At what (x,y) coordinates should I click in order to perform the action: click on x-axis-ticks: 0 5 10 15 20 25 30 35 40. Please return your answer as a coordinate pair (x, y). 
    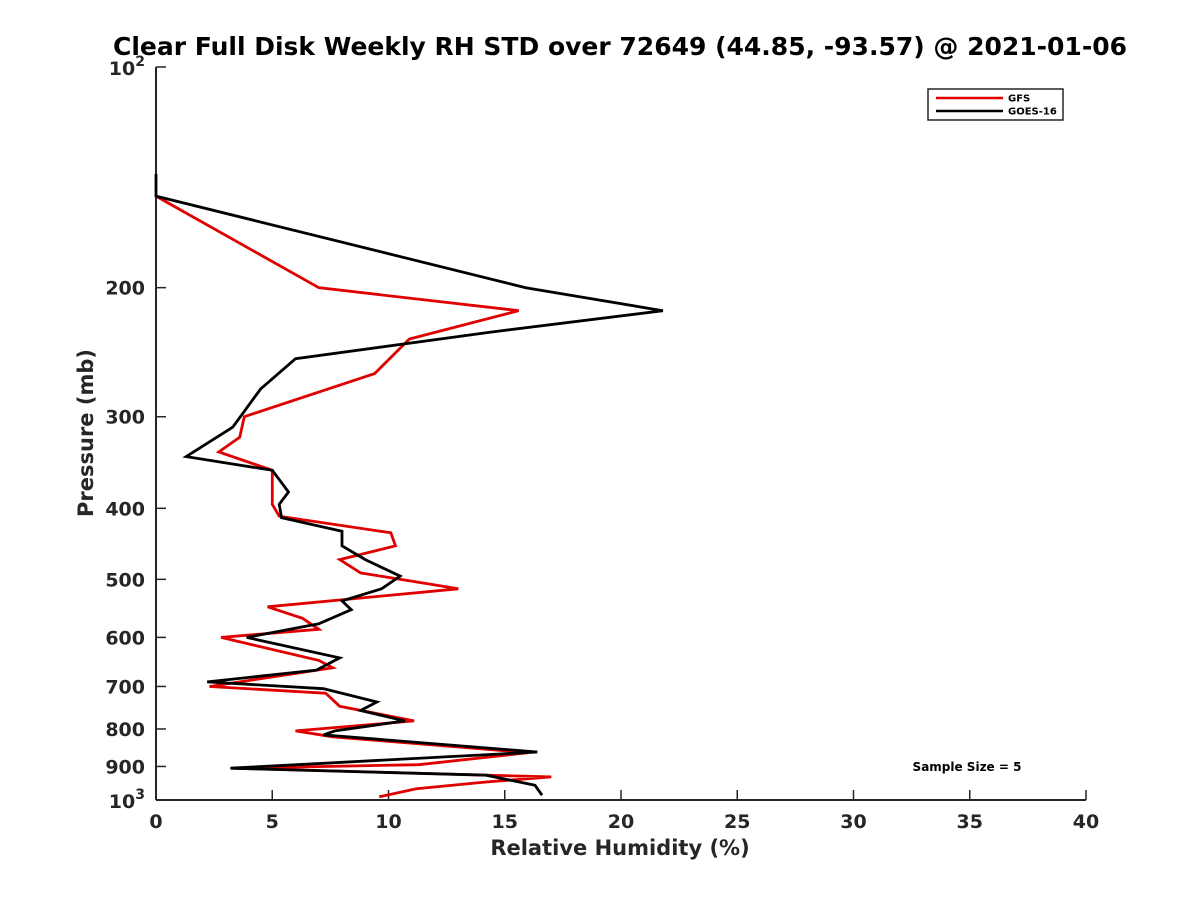
    Looking at the image, I should click on (624, 811).